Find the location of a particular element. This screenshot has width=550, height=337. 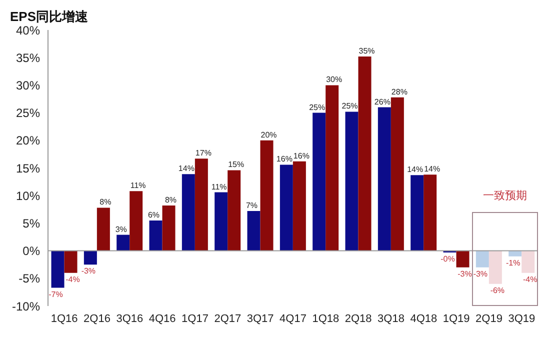

data-label: -6% is located at coordinates (497, 290).